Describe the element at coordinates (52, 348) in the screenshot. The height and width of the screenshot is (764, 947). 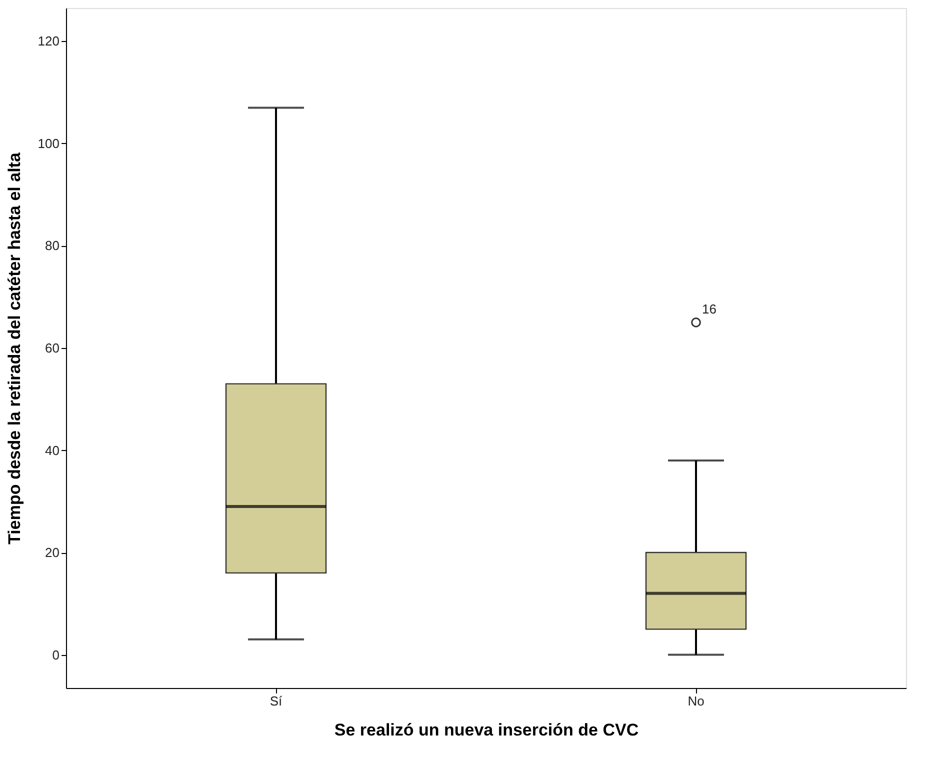
I see `y-tick-label: 60` at that location.